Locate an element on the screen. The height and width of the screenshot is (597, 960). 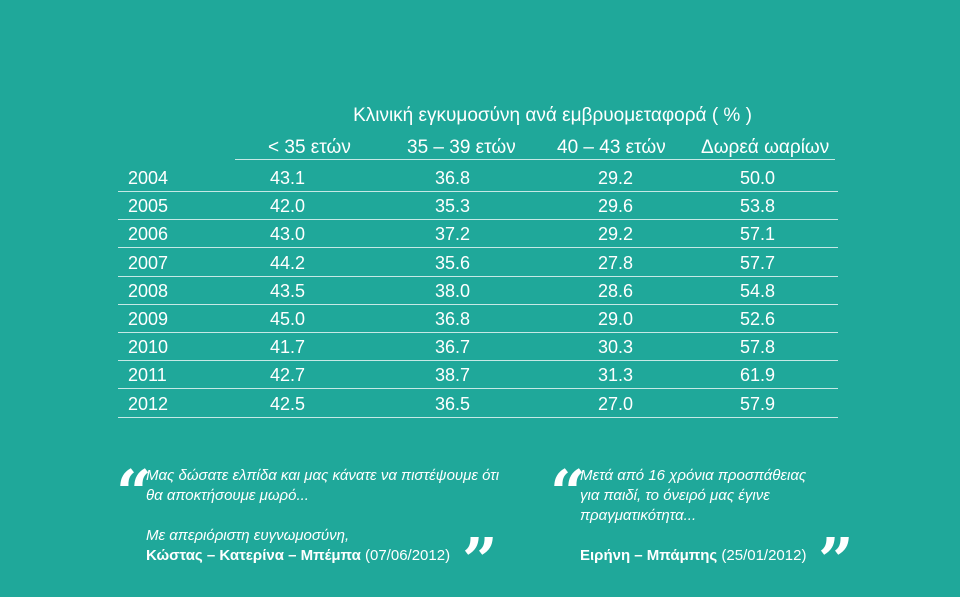
table-row: 2006 43.0 37.2 29.2 57.1 is located at coordinates (478, 234).